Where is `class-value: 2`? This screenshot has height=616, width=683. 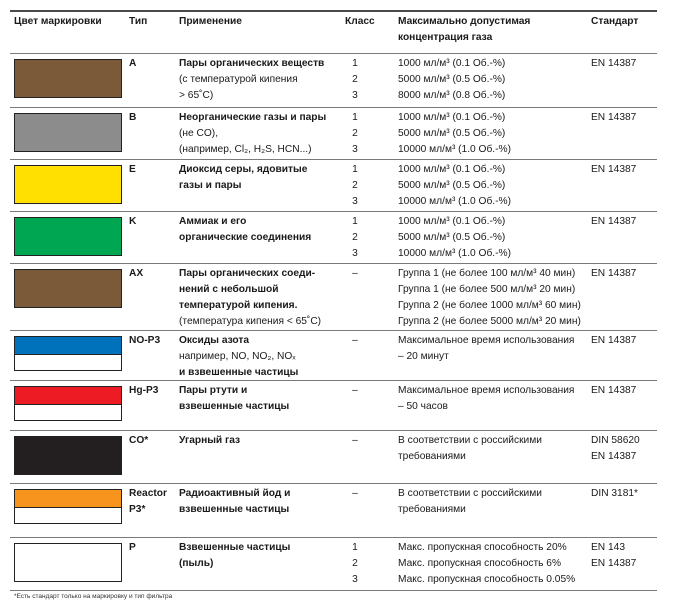
class-value: 2 is located at coordinates (355, 79).